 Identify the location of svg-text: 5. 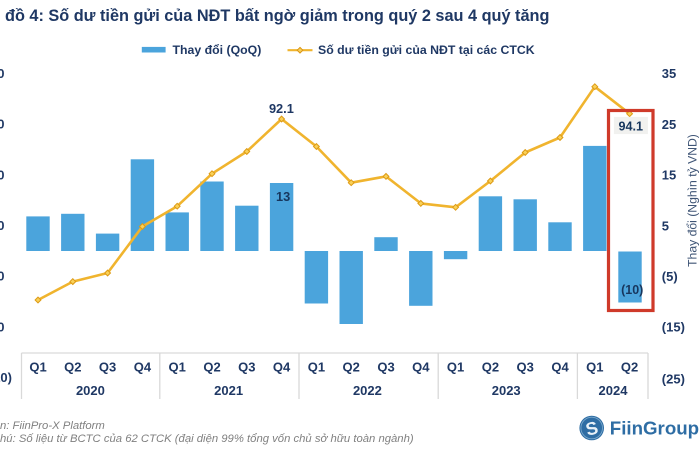
(665, 225).